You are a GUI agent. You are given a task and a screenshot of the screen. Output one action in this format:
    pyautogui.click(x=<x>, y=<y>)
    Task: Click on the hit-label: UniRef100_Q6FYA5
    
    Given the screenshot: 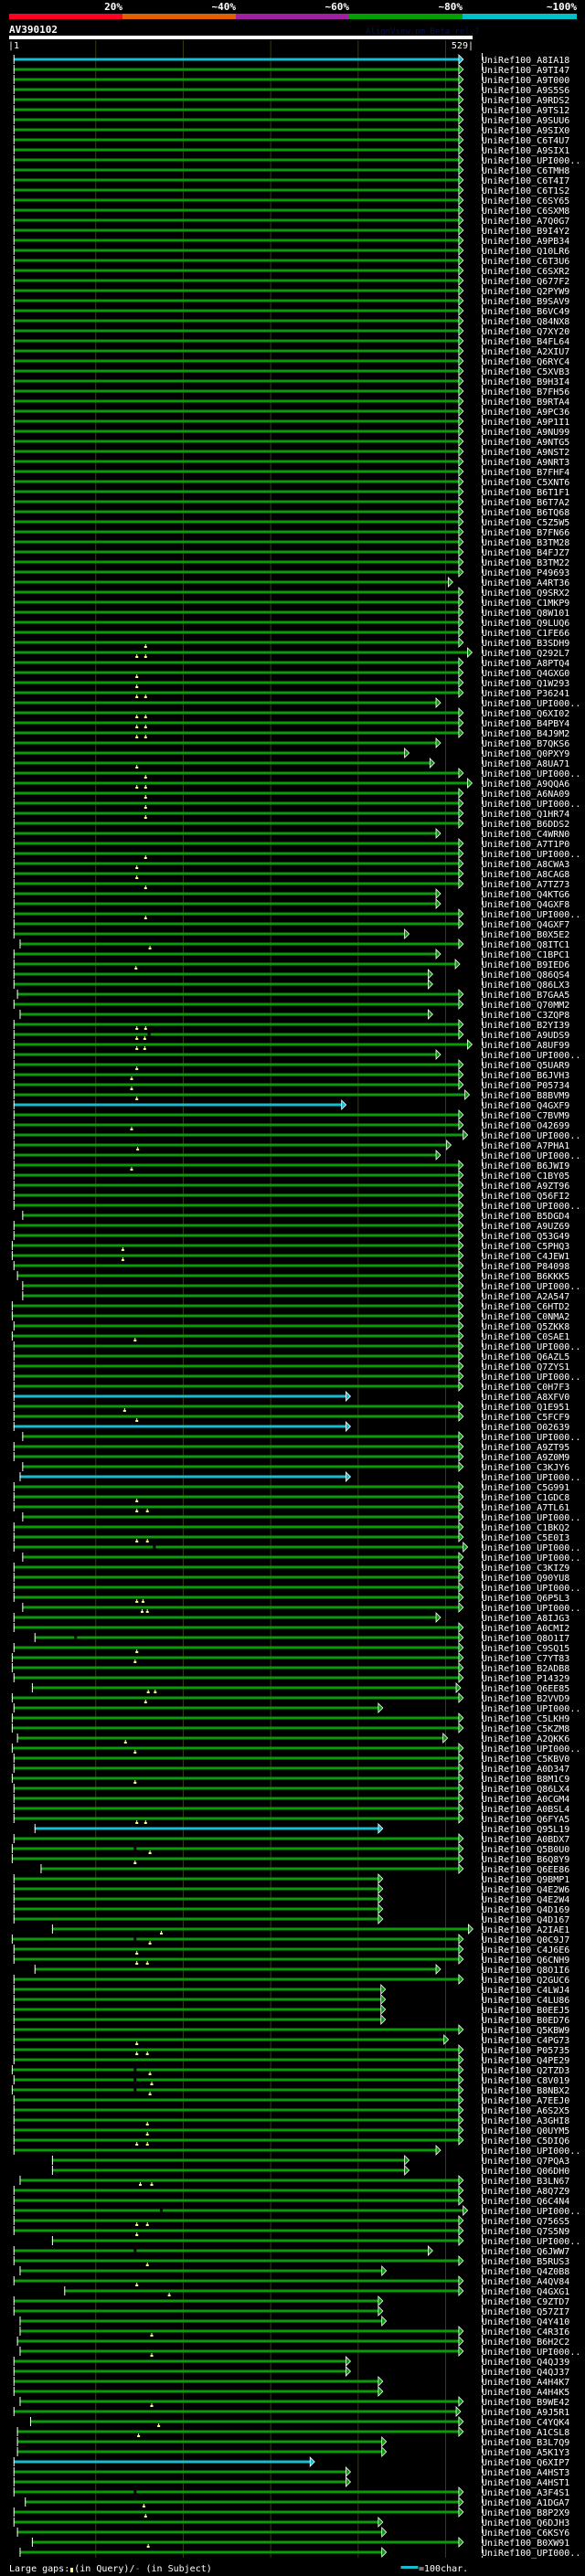 What is the action you would take?
    pyautogui.click(x=525, y=1820)
    